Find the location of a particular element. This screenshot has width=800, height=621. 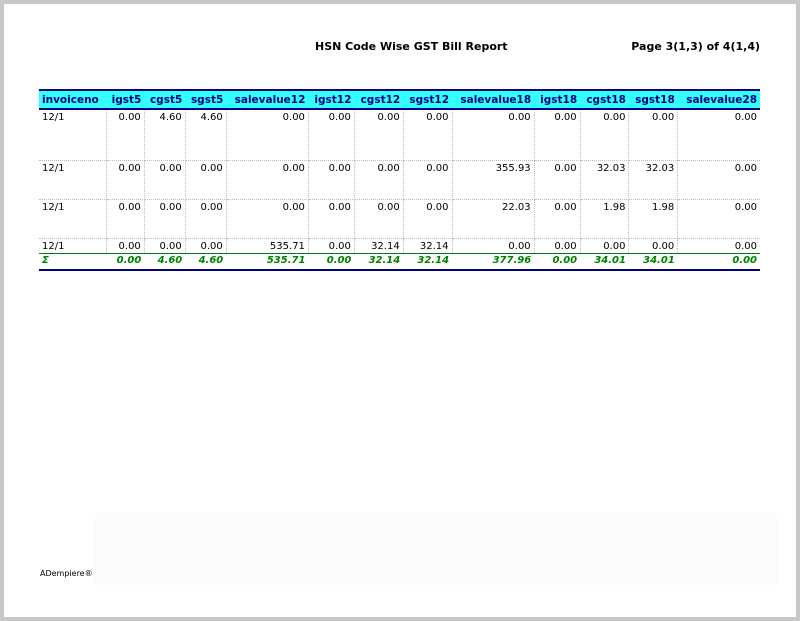

footer-area is located at coordinates (436, 549).